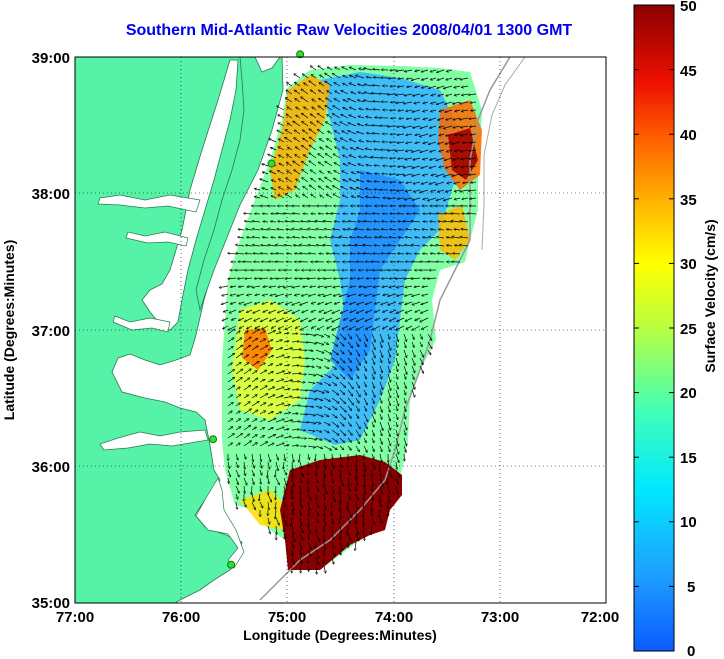 Image resolution: width=724 pixels, height=659 pixels. I want to click on x-tick-label: 75:00, so click(287, 617).